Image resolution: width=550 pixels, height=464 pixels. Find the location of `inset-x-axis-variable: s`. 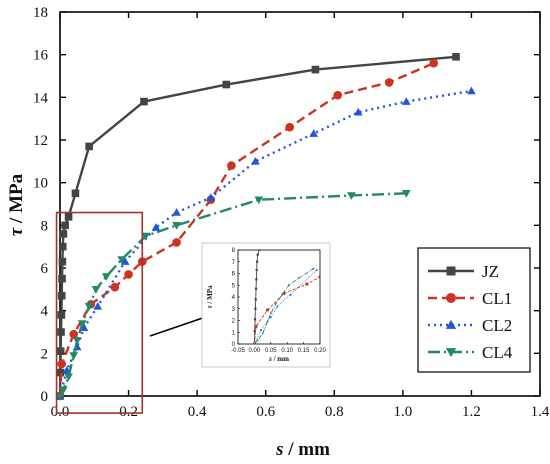

inset-x-axis-variable: s is located at coordinates (270, 359).